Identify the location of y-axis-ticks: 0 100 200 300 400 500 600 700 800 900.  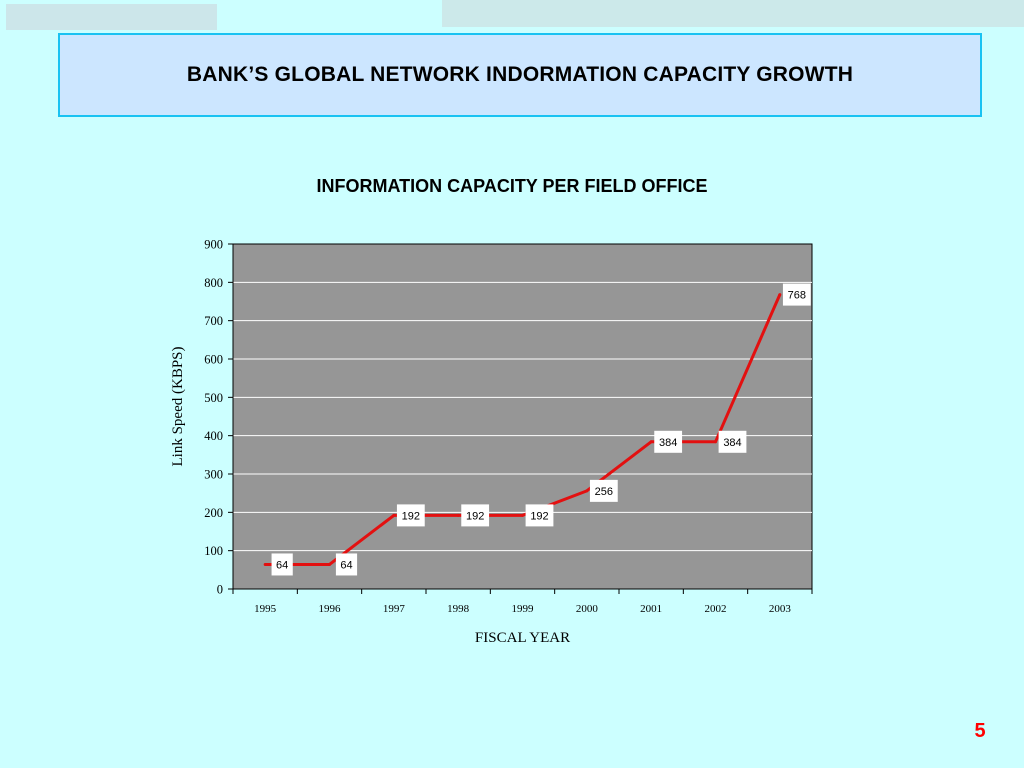
(218, 417).